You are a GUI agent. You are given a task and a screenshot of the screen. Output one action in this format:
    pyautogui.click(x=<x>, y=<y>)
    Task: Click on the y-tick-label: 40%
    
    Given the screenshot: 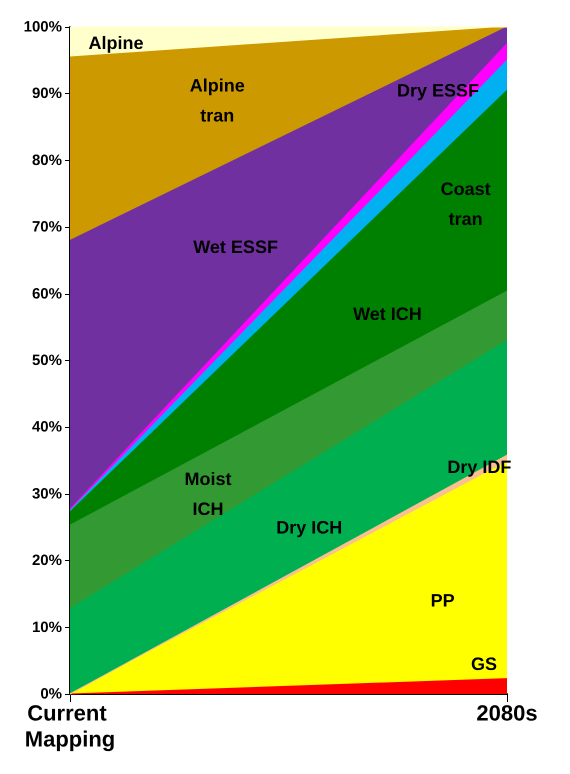 What is the action you would take?
    pyautogui.click(x=47, y=427)
    